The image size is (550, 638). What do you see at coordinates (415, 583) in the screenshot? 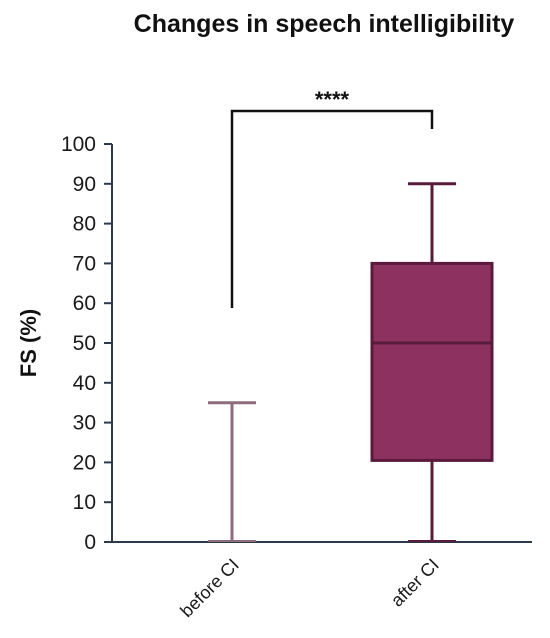
I see `x-tick-label-1: after CI` at bounding box center [415, 583].